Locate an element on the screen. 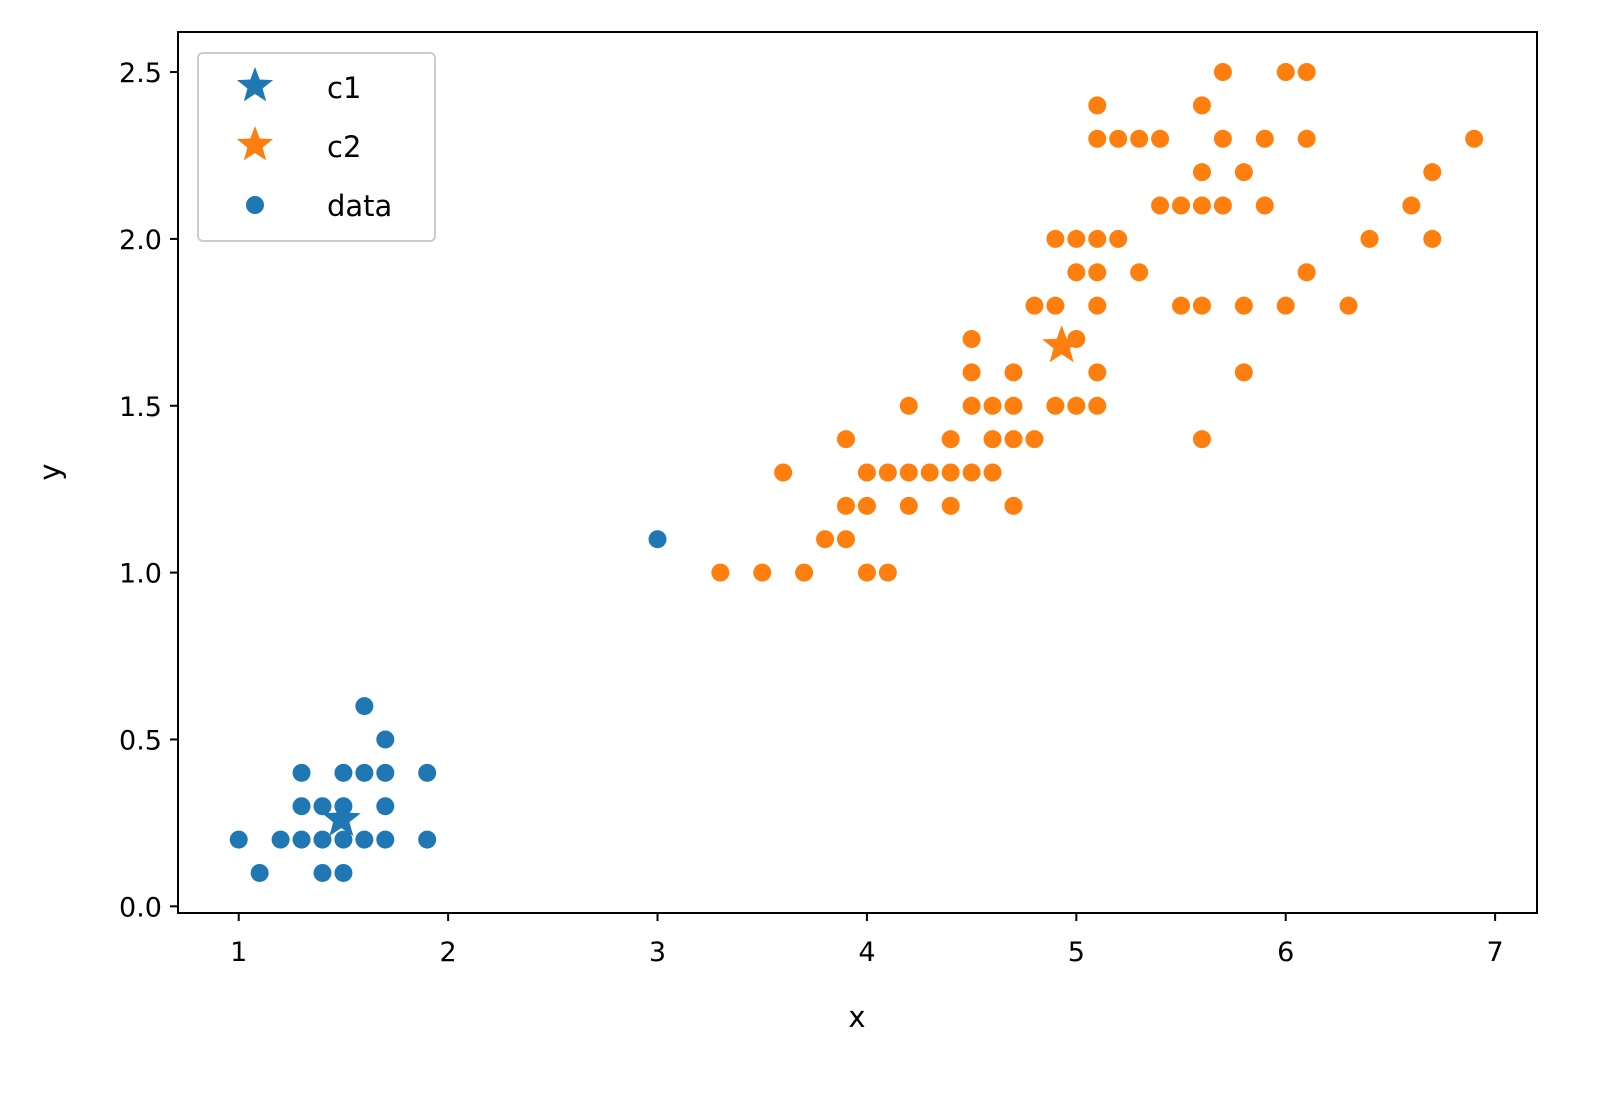 The width and height of the screenshot is (1610, 1095). x-tick-label: 3 is located at coordinates (657, 952).